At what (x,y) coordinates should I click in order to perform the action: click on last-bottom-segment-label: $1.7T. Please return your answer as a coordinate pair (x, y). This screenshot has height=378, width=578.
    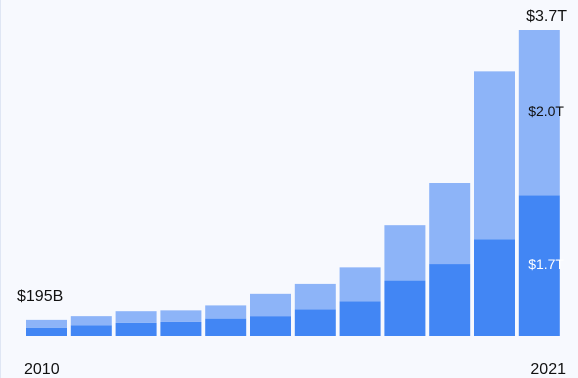
    Looking at the image, I should click on (546, 264).